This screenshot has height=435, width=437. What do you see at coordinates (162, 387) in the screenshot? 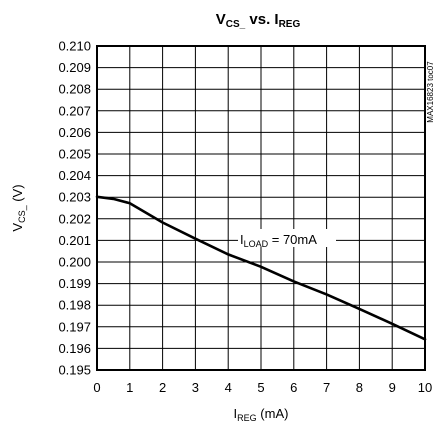
I see `x-tick-label: 2` at bounding box center [162, 387].